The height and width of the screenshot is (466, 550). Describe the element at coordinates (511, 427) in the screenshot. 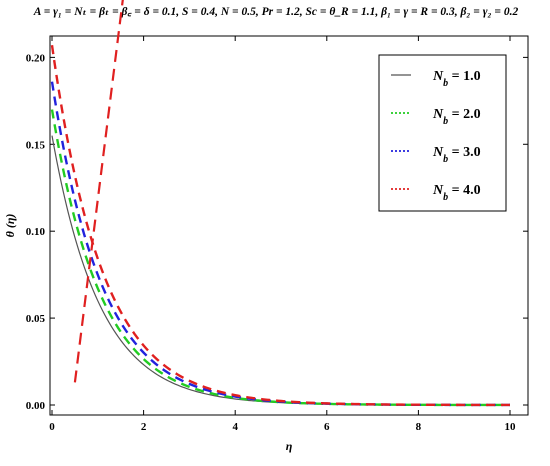

I see `x-tick-label: 10` at that location.